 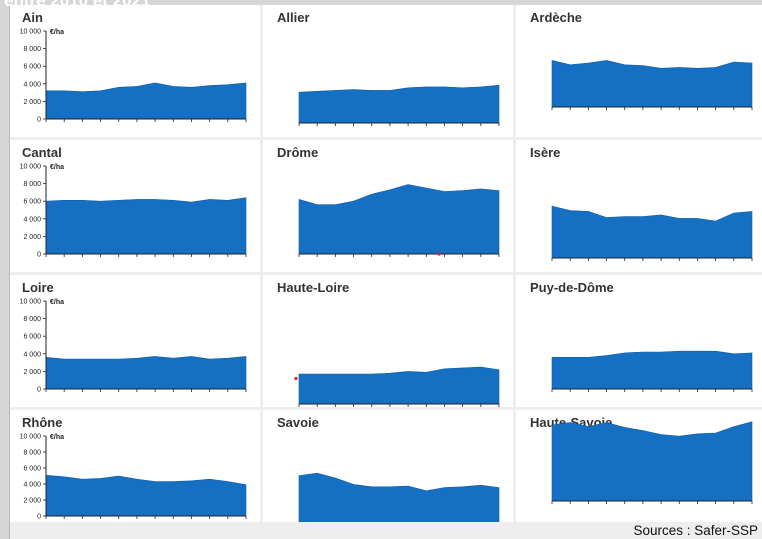 What do you see at coordinates (42, 152) in the screenshot?
I see `panel-title: Cantal` at bounding box center [42, 152].